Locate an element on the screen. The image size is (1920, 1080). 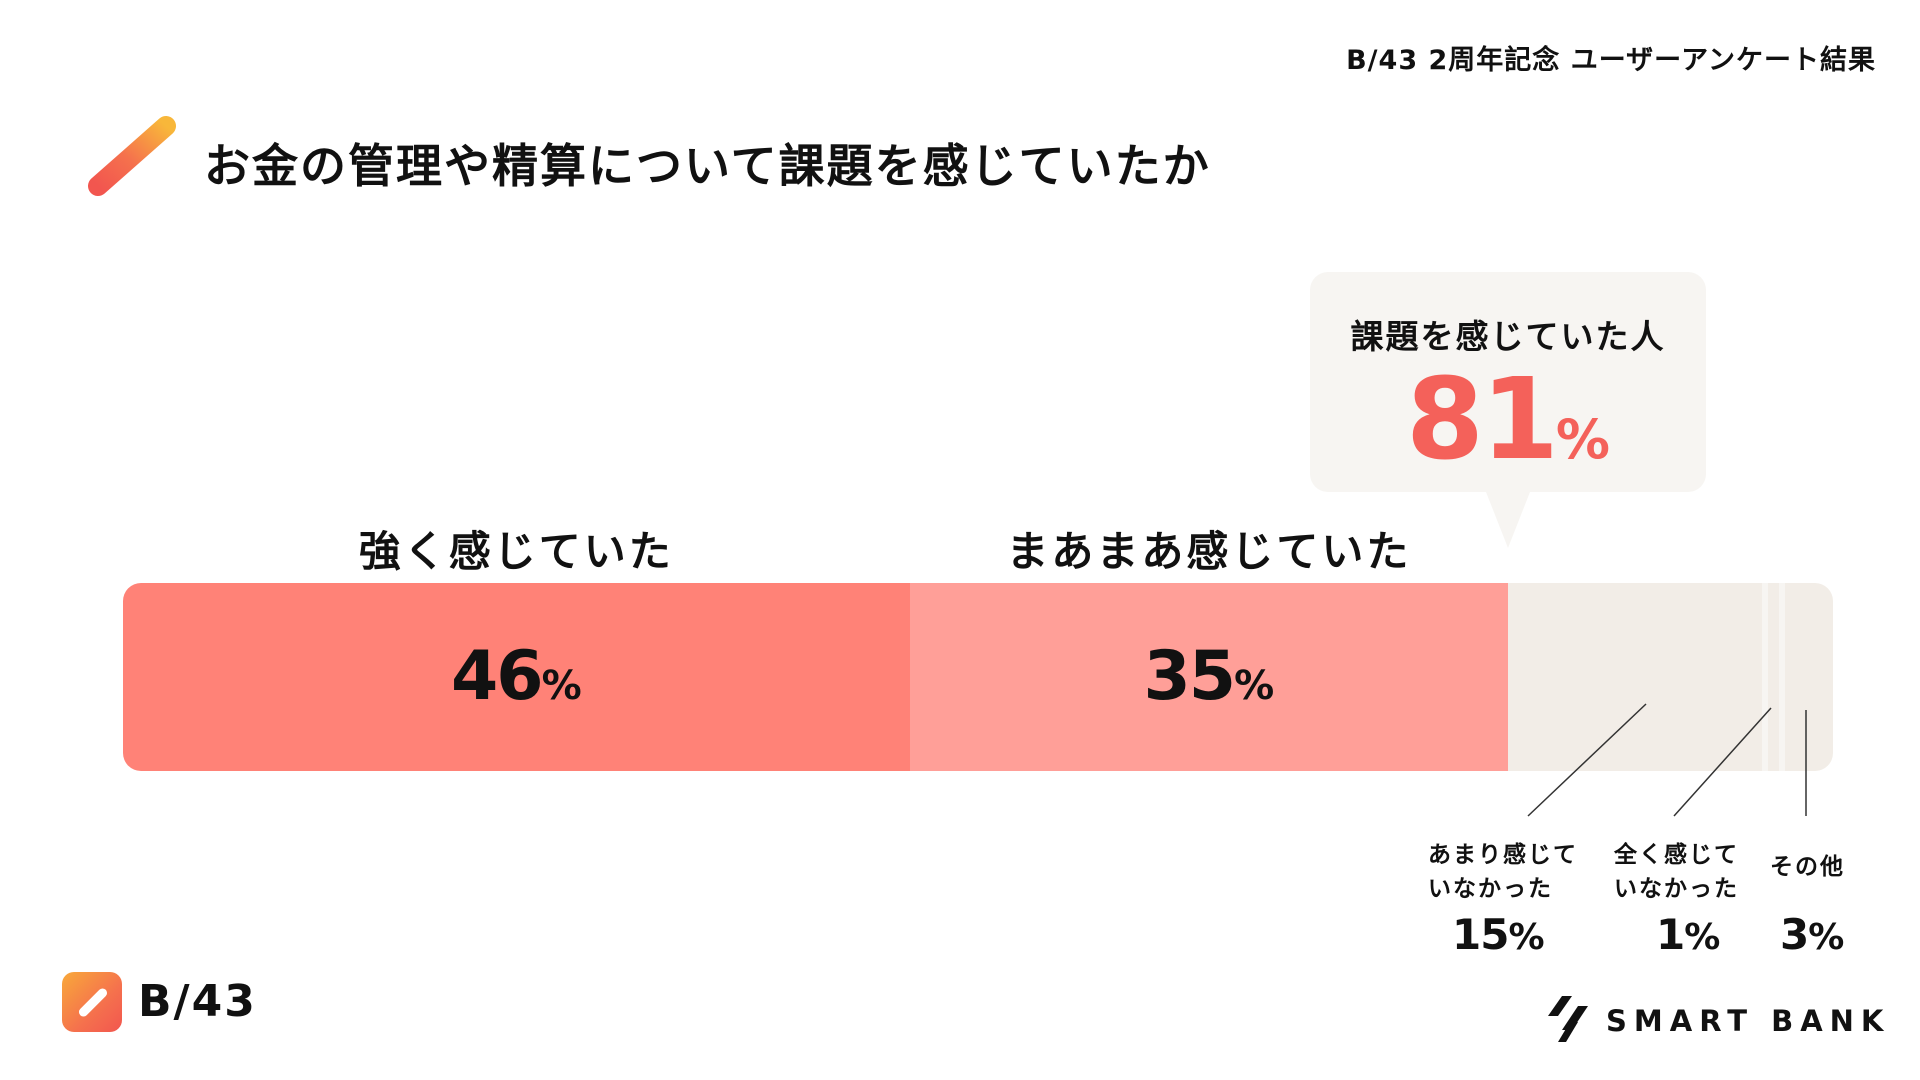
callout-bubble: 課題を感じていた人 81% is located at coordinates (1508, 410).